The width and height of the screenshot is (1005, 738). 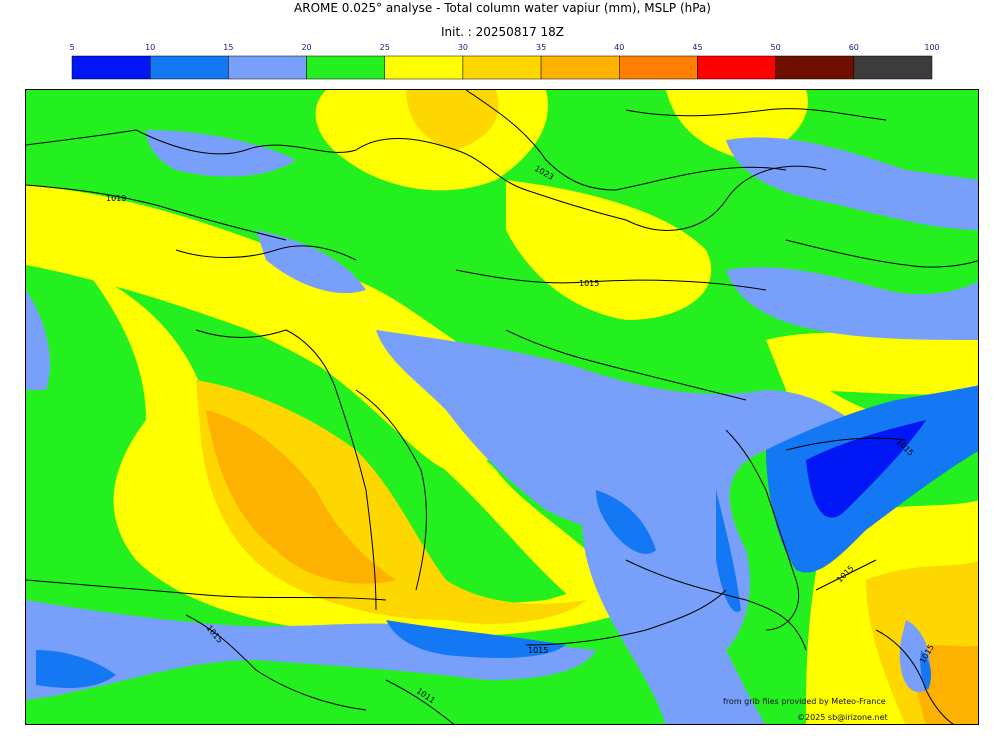 I want to click on colorbar-tick-label: 10, so click(x=150, y=47).